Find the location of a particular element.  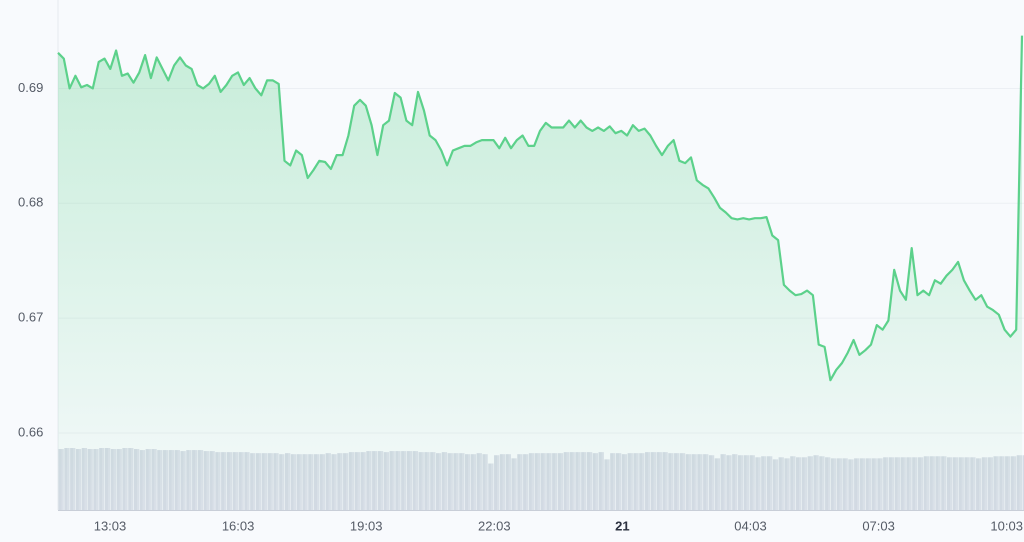

x-tick-label: 10:03 is located at coordinates (1006, 525).